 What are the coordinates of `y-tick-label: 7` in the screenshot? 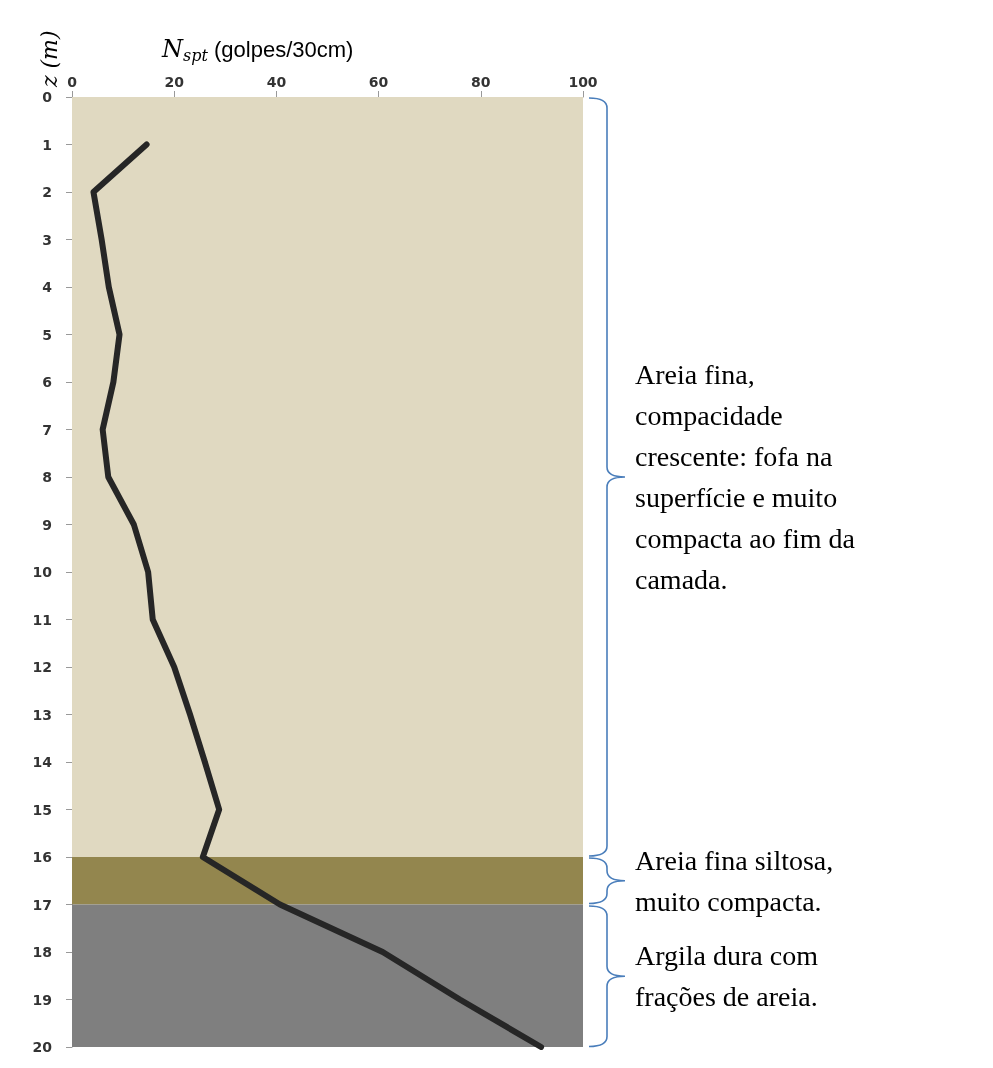 It's located at (47, 429).